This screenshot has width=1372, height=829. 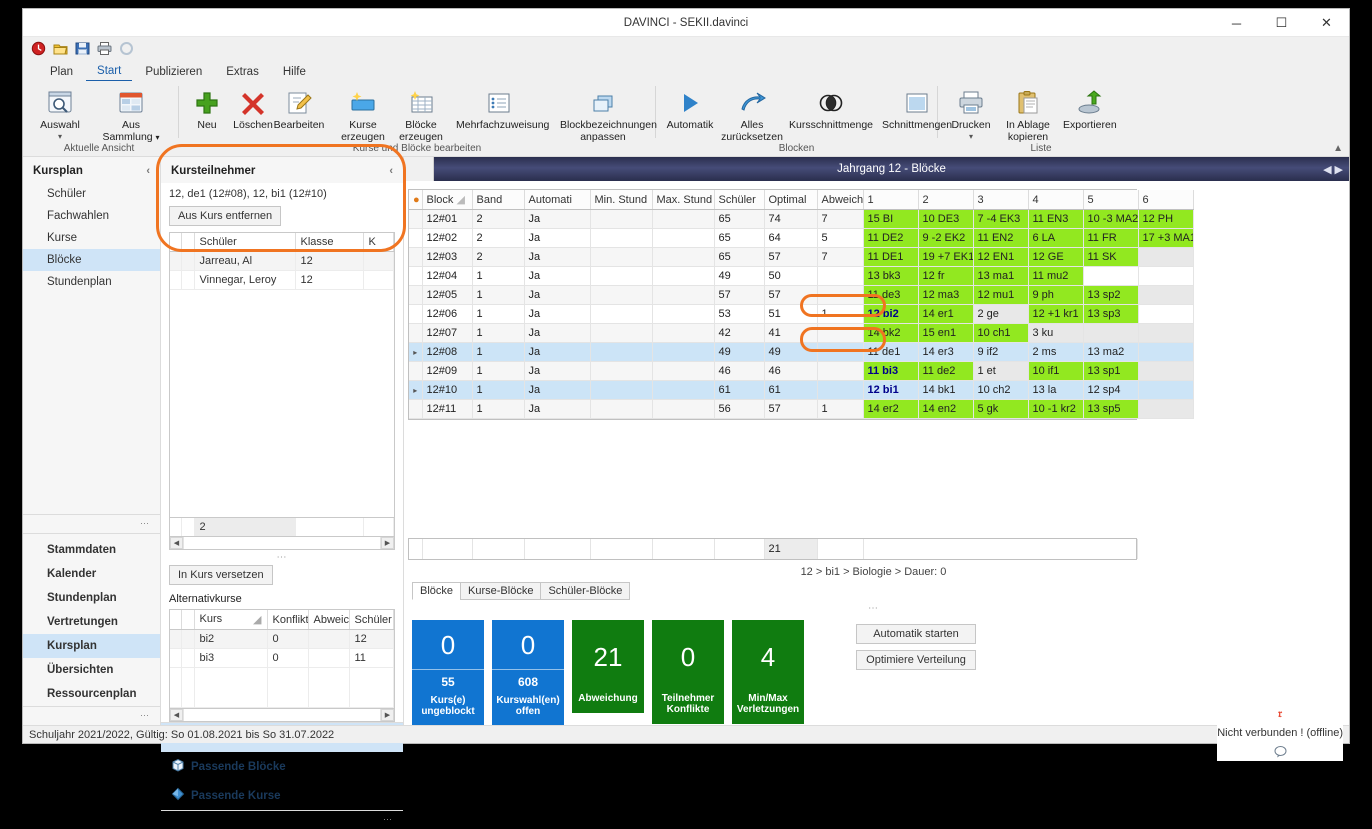 What do you see at coordinates (946, 295) in the screenshot?
I see `cell-slot-2: 12 ma3` at bounding box center [946, 295].